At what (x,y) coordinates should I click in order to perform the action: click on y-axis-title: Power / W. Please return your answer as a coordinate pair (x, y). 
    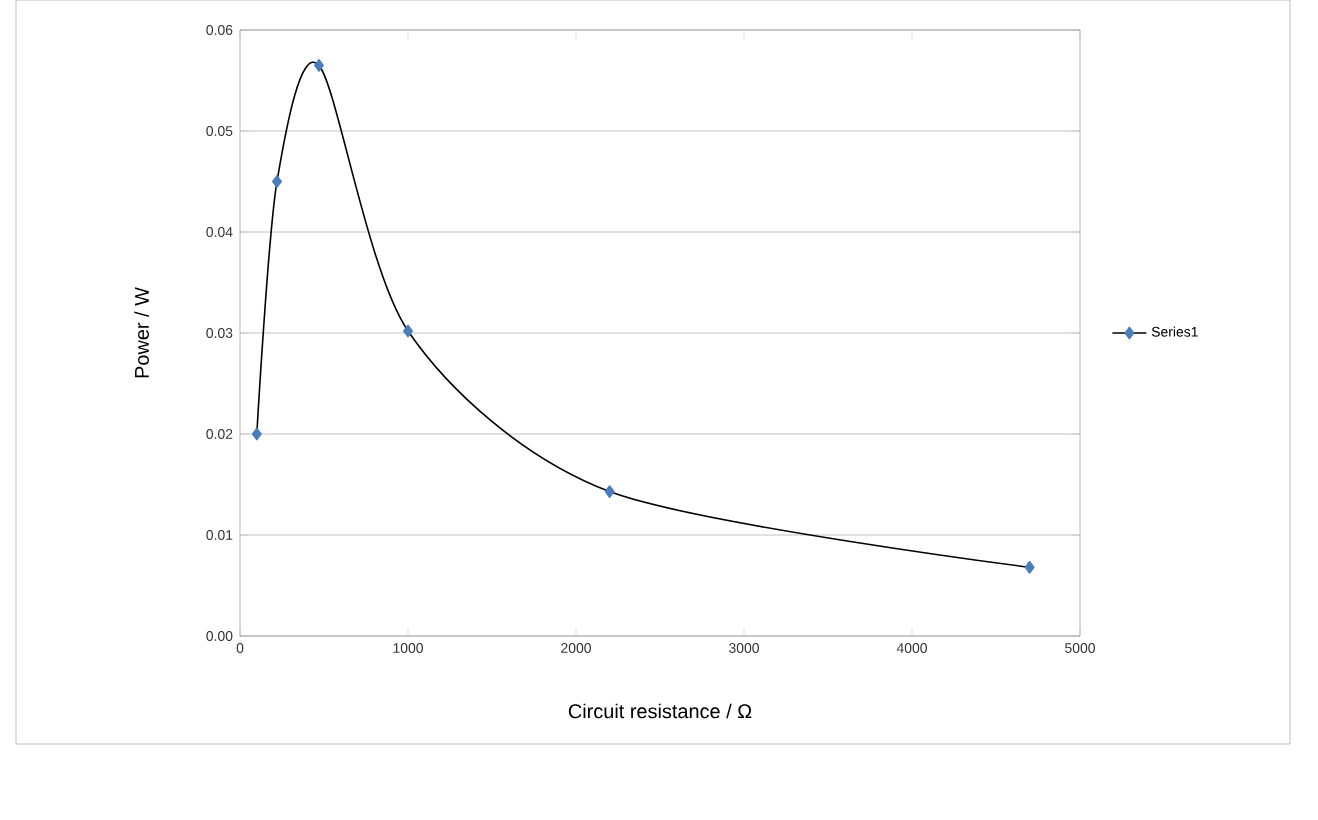
    Looking at the image, I should click on (141, 332).